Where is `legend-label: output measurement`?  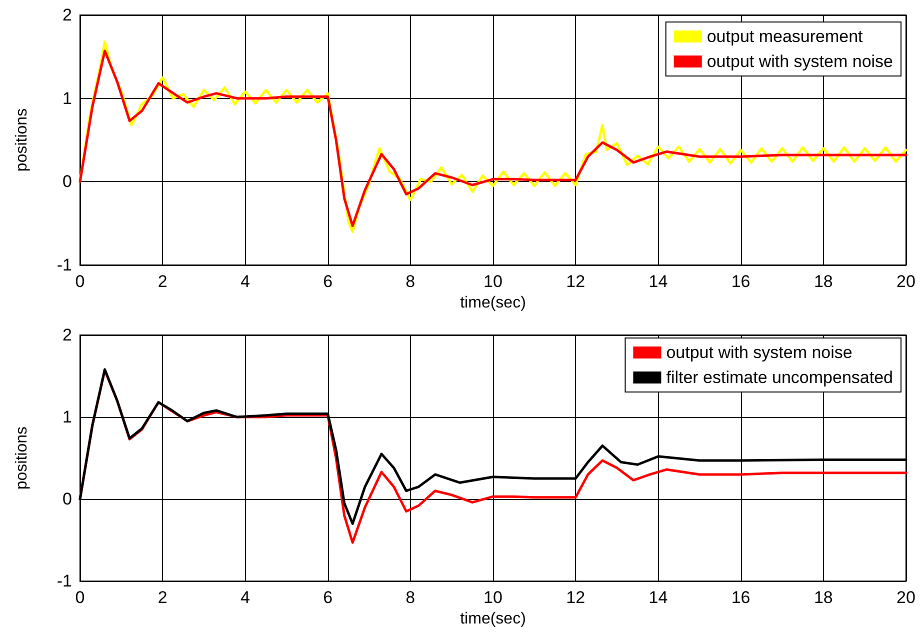
legend-label: output measurement is located at coordinates (785, 36).